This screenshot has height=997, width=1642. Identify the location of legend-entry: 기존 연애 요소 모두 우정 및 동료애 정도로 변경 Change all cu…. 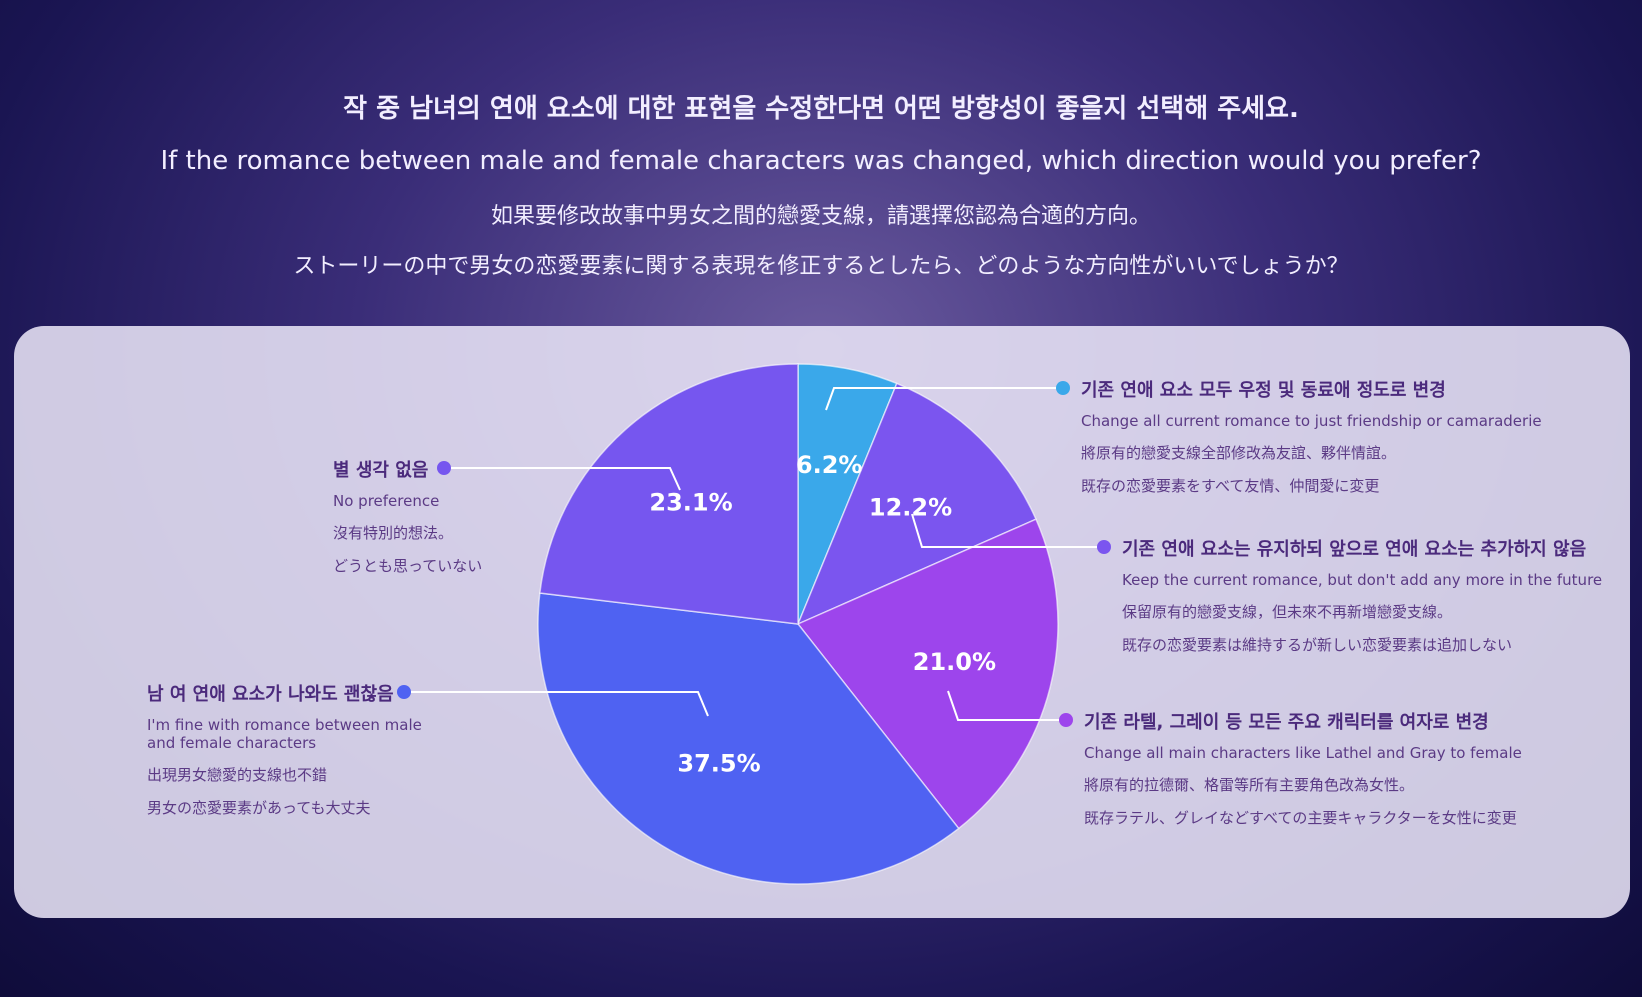
(1311, 442).